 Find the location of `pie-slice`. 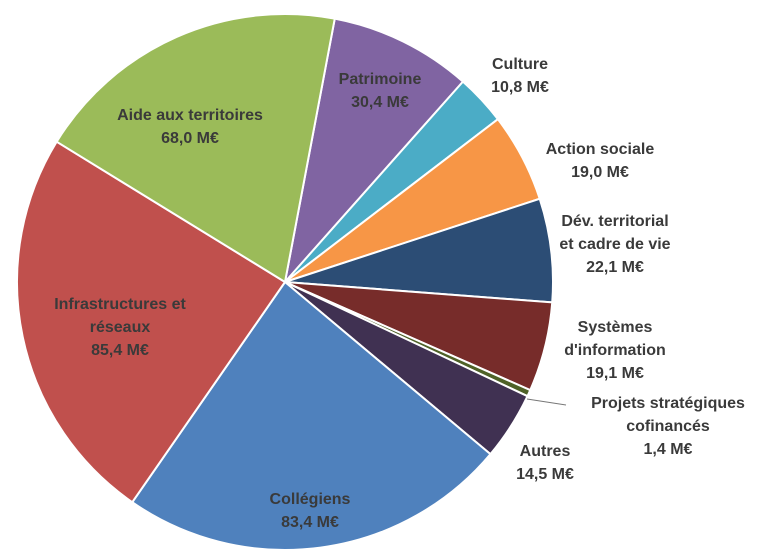

pie-slice is located at coordinates (374, 151).